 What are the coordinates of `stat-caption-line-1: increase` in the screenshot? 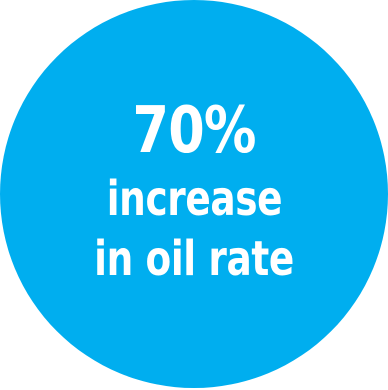 It's located at (194, 199).